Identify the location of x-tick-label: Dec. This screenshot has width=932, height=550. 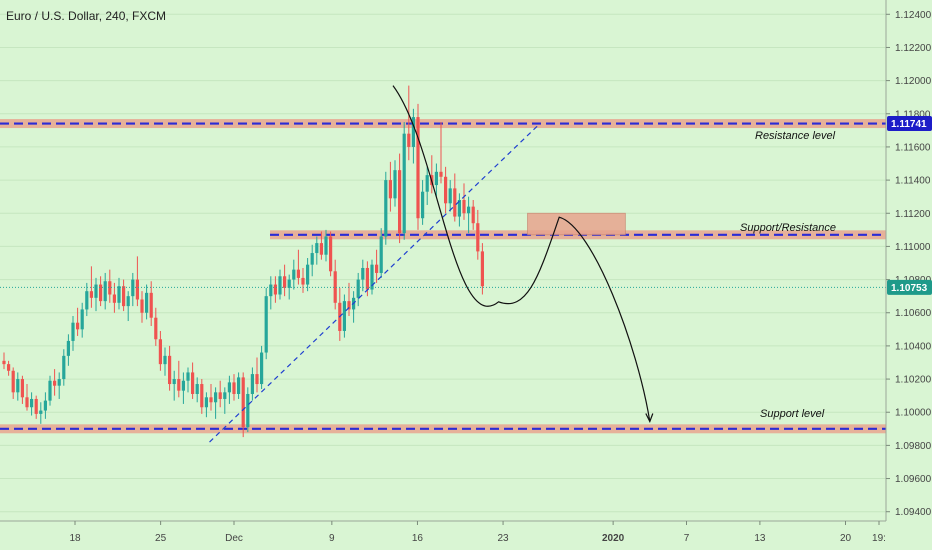
(234, 538).